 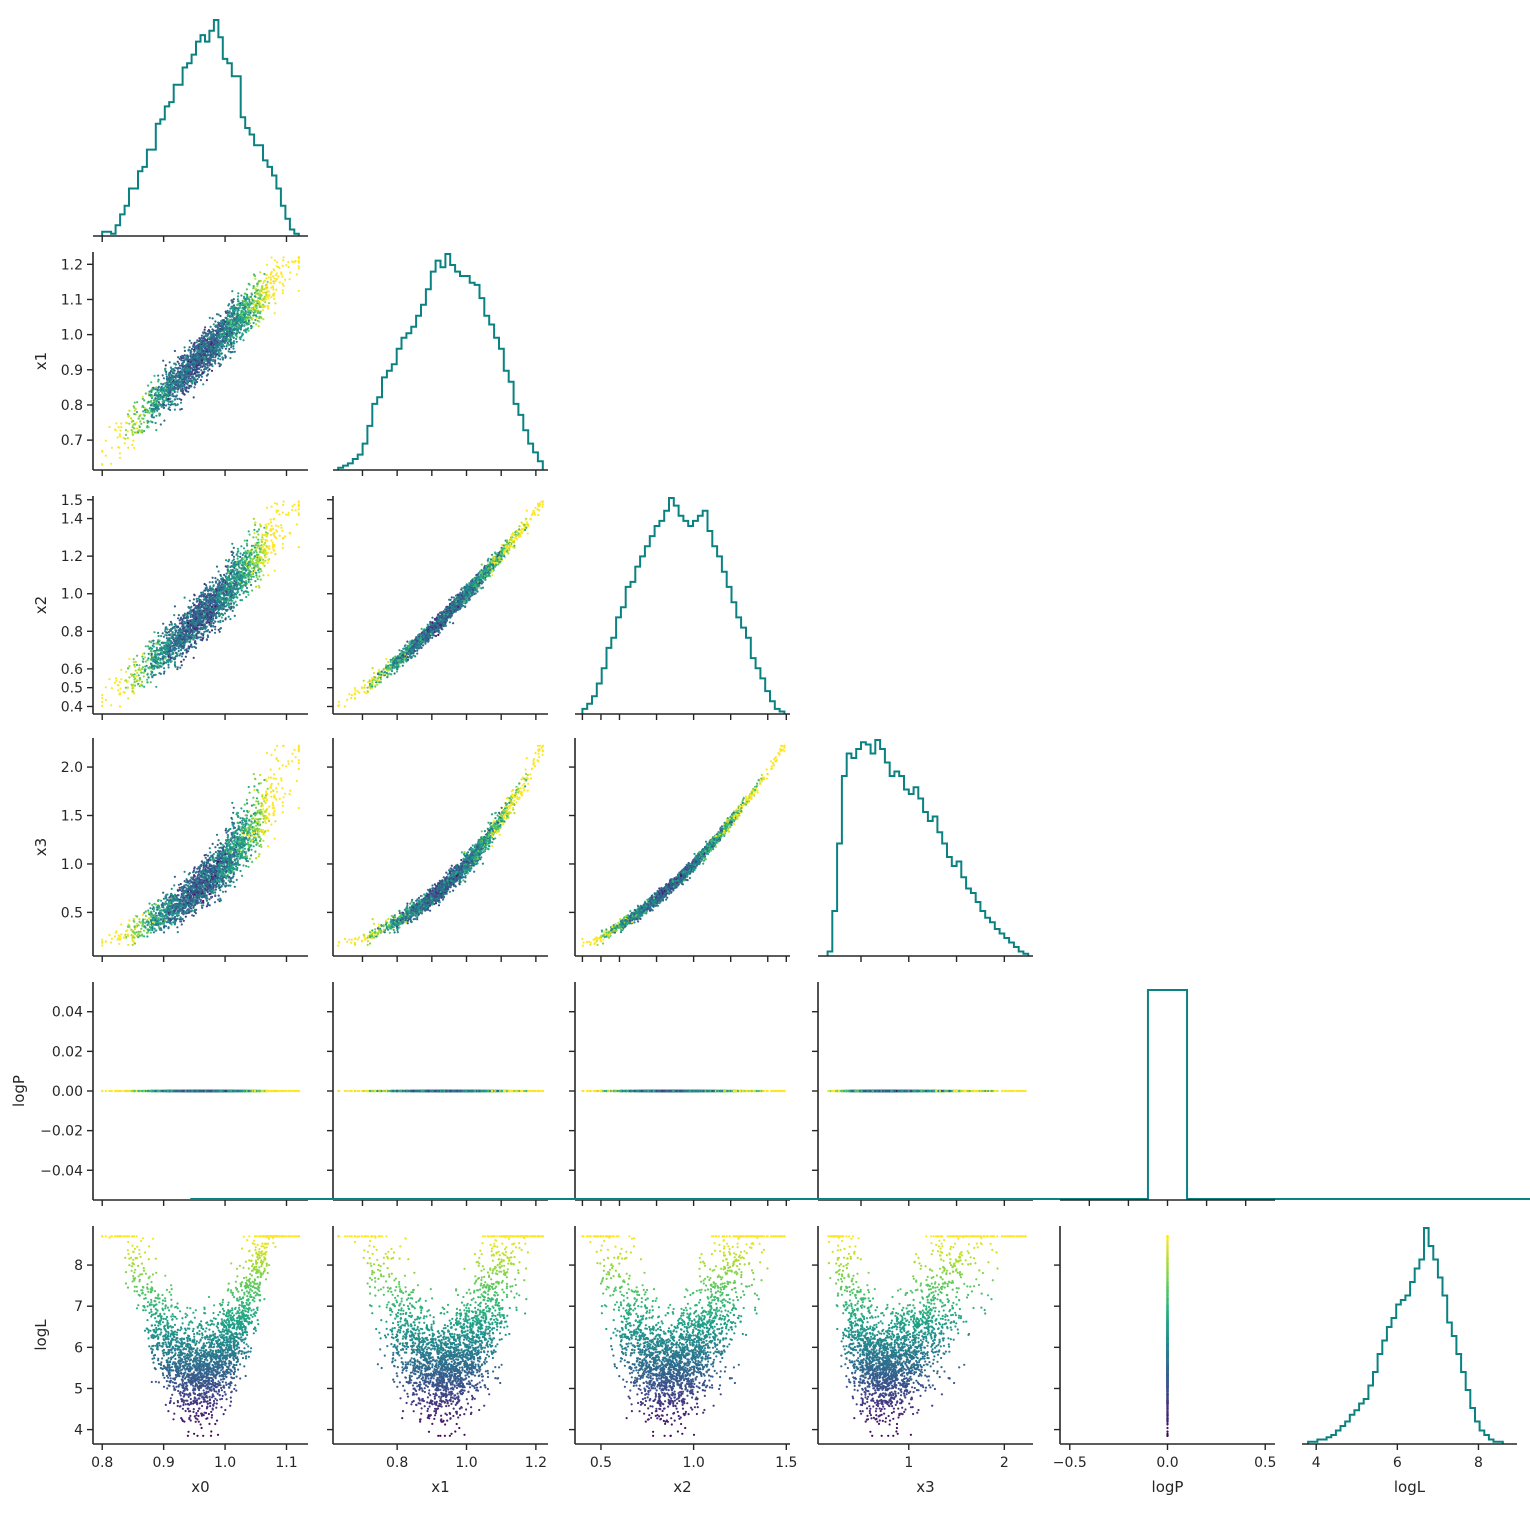 What do you see at coordinates (200, 128) in the screenshot?
I see `histogram-x0` at bounding box center [200, 128].